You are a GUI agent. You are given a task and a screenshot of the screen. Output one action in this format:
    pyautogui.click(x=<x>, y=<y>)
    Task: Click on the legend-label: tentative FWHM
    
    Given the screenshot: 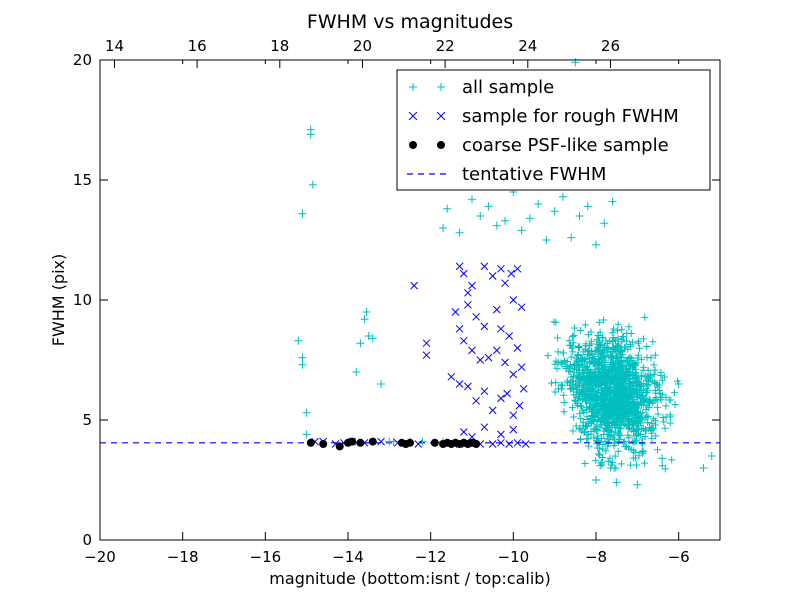 What is the action you would take?
    pyautogui.click(x=534, y=174)
    